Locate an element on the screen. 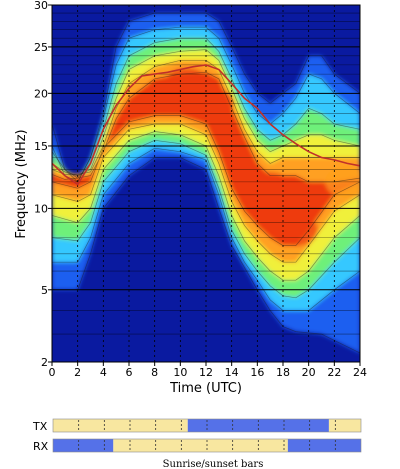 The width and height of the screenshot is (400, 469). x-tick-label: 20 is located at coordinates (309, 372).